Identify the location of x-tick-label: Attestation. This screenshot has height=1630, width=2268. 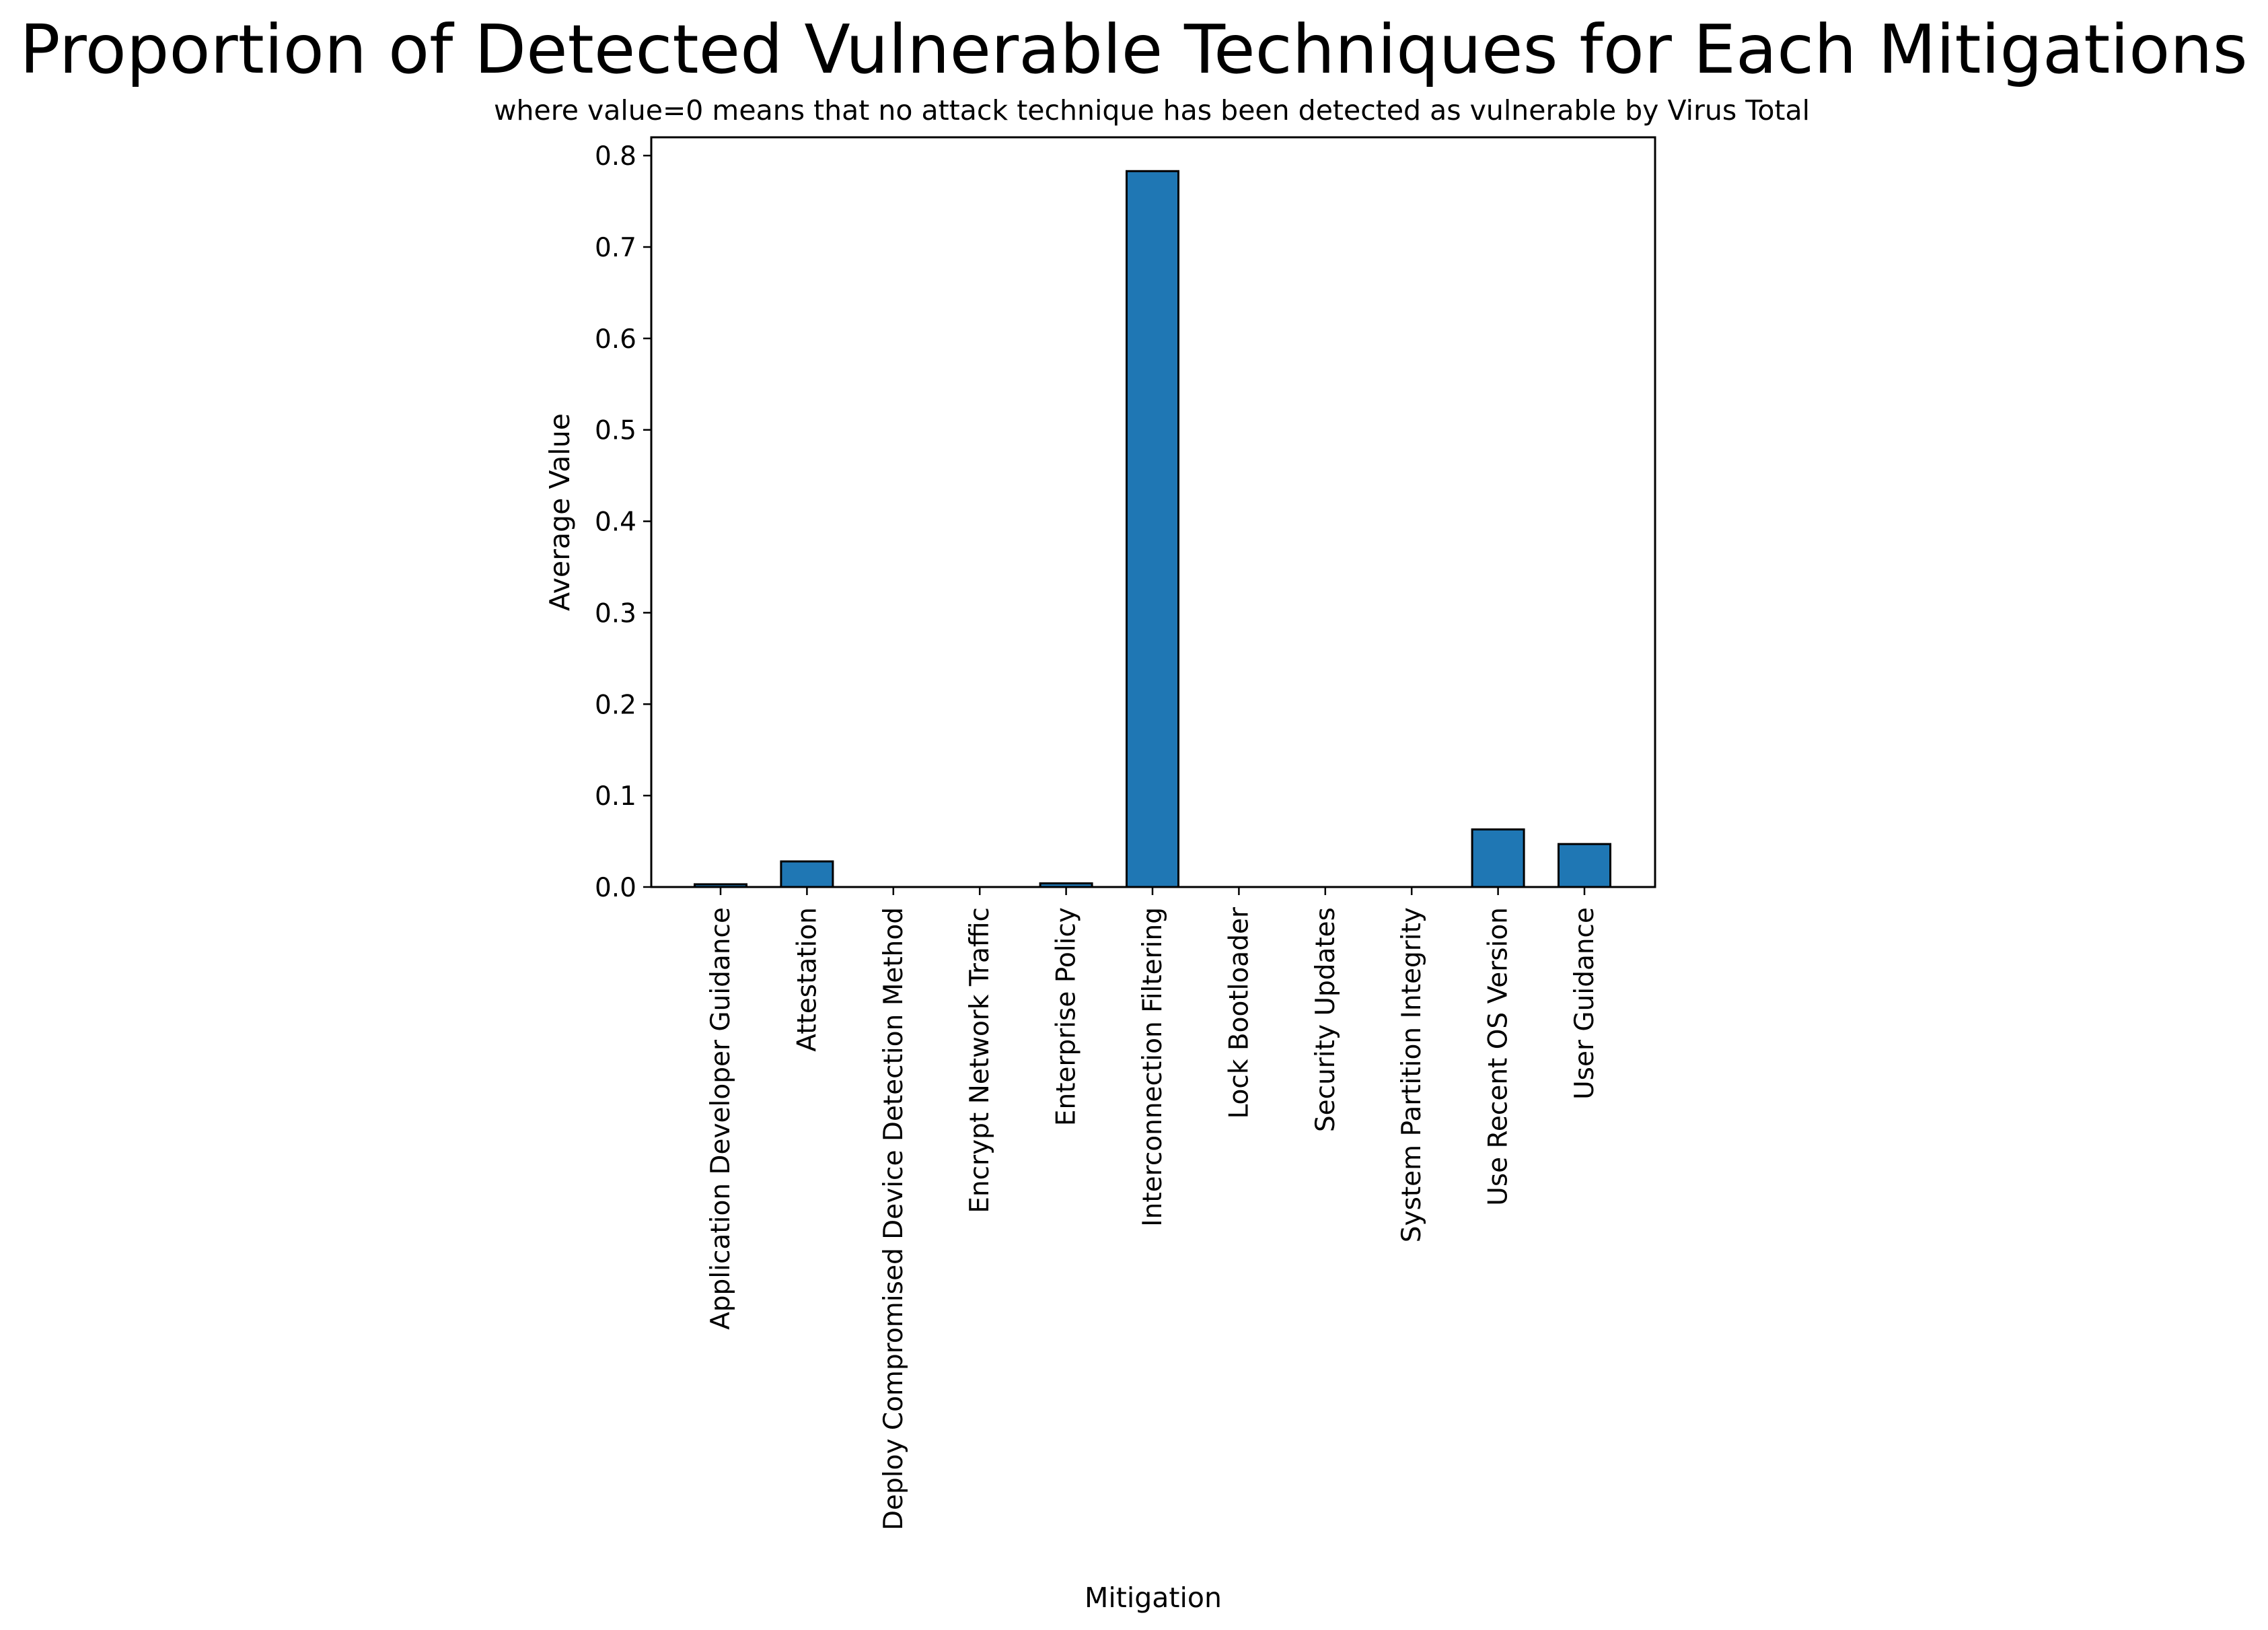
(807, 979).